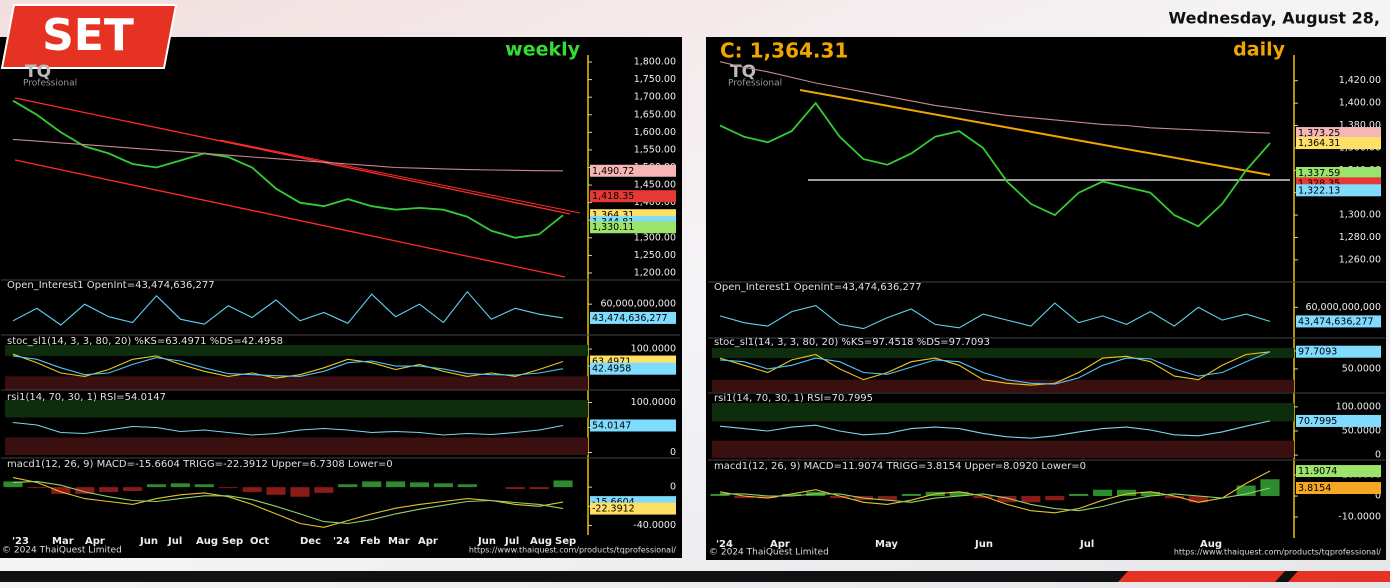 The image size is (1390, 588). What do you see at coordinates (655, 132) in the screenshot?
I see `y-tick-label: 1,600.00` at bounding box center [655, 132].